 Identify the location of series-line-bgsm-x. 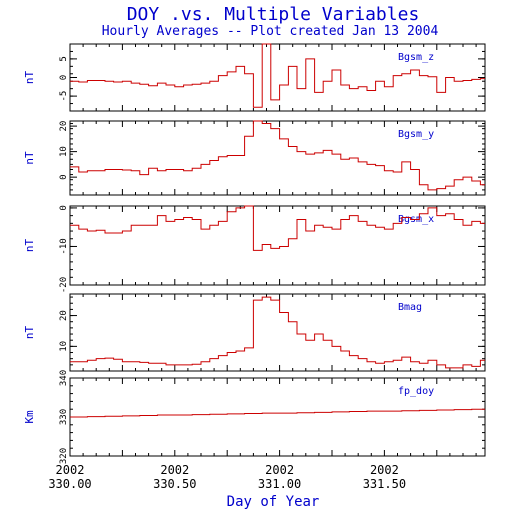
(277, 228).